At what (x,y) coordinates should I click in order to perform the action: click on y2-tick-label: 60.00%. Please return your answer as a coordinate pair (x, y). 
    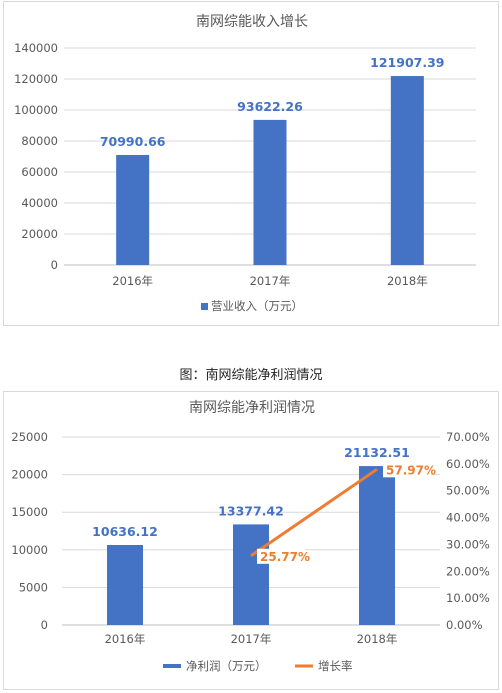
    Looking at the image, I should click on (468, 464).